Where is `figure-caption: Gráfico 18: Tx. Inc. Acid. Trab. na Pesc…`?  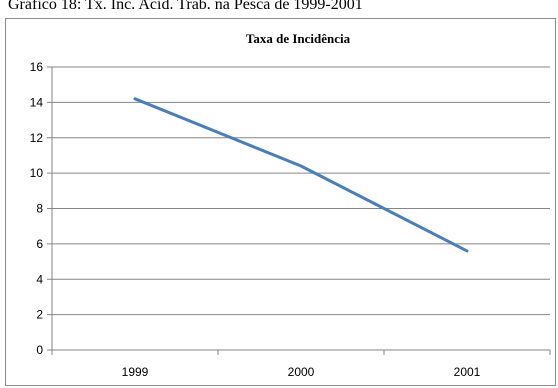
figure-caption: Gráfico 18: Tx. Inc. Acid. Trab. na Pesc… is located at coordinates (185, 6).